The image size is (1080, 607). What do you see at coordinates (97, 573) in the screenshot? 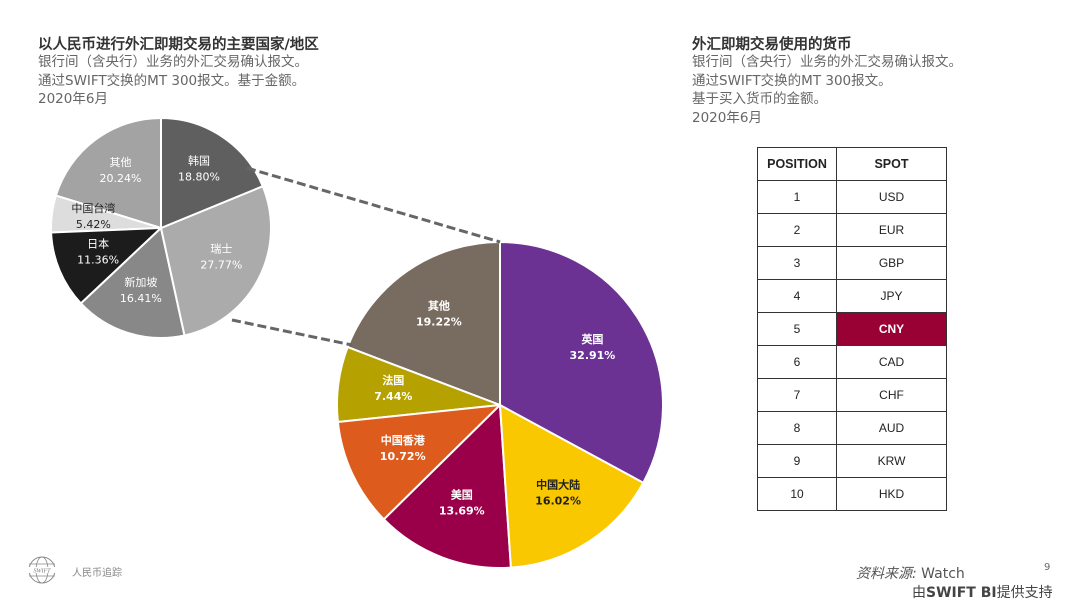
I see `report-name: 人民币追踪` at bounding box center [97, 573].